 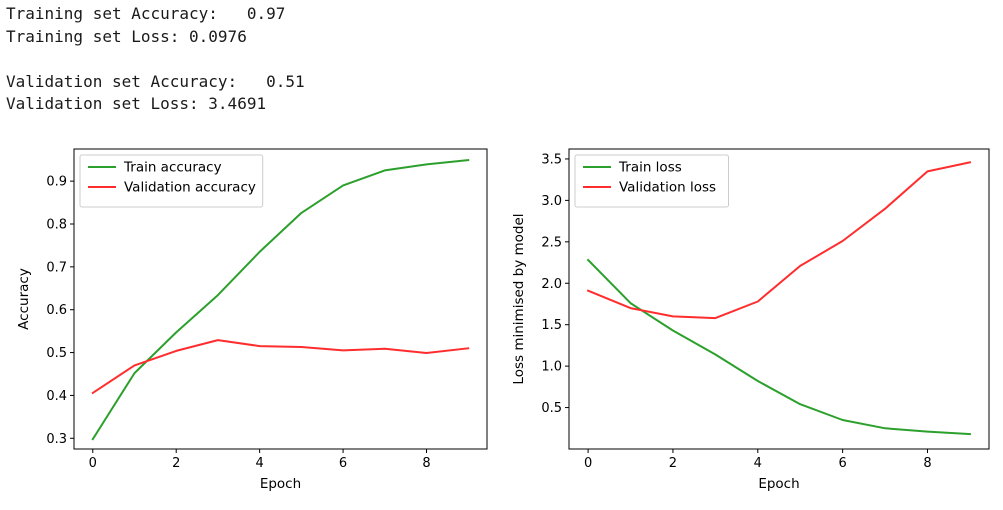 What do you see at coordinates (155, 81) in the screenshot?
I see `console-line-validation-accuracy: Validation set Accuracy: 0.51` at bounding box center [155, 81].